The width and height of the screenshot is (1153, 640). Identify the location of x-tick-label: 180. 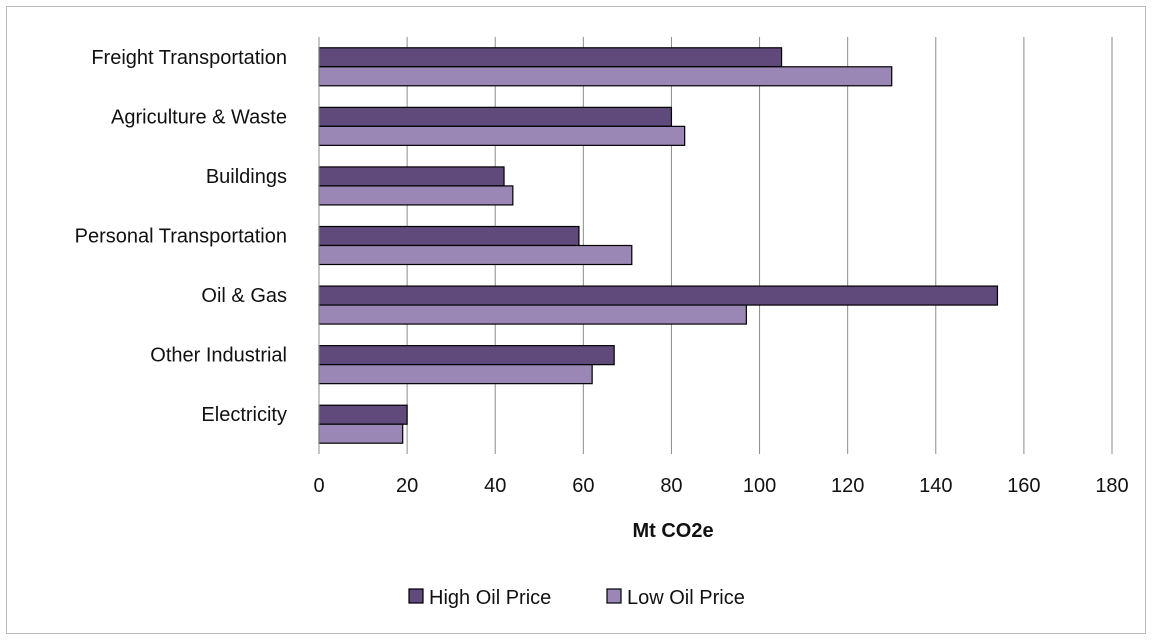
(1111, 486).